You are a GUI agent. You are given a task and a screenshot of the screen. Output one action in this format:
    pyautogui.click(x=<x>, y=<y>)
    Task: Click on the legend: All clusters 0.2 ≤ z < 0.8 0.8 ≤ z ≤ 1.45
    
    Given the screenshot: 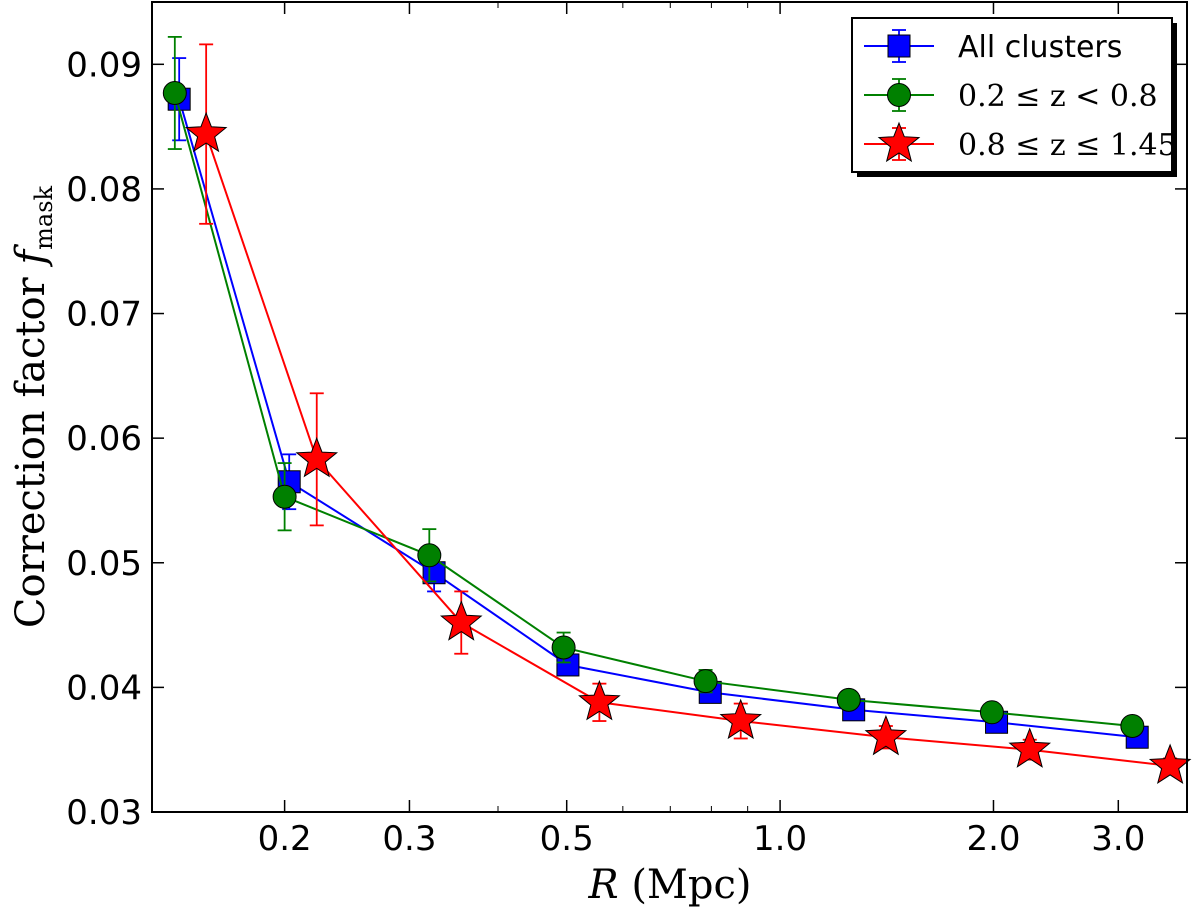 What is the action you would take?
    pyautogui.click(x=1014, y=97)
    